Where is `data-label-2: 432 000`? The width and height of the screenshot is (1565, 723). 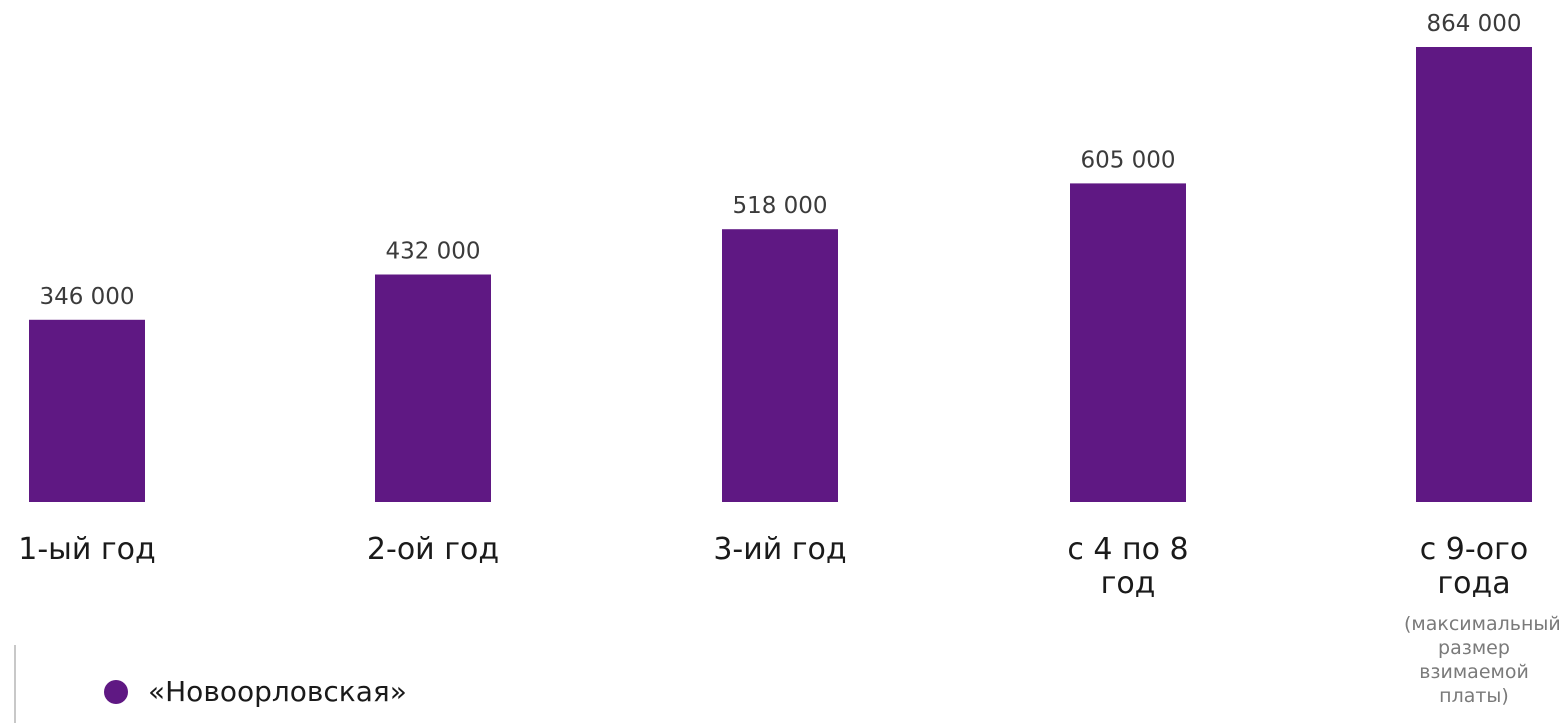
data-label-2: 432 000 is located at coordinates (432, 252).